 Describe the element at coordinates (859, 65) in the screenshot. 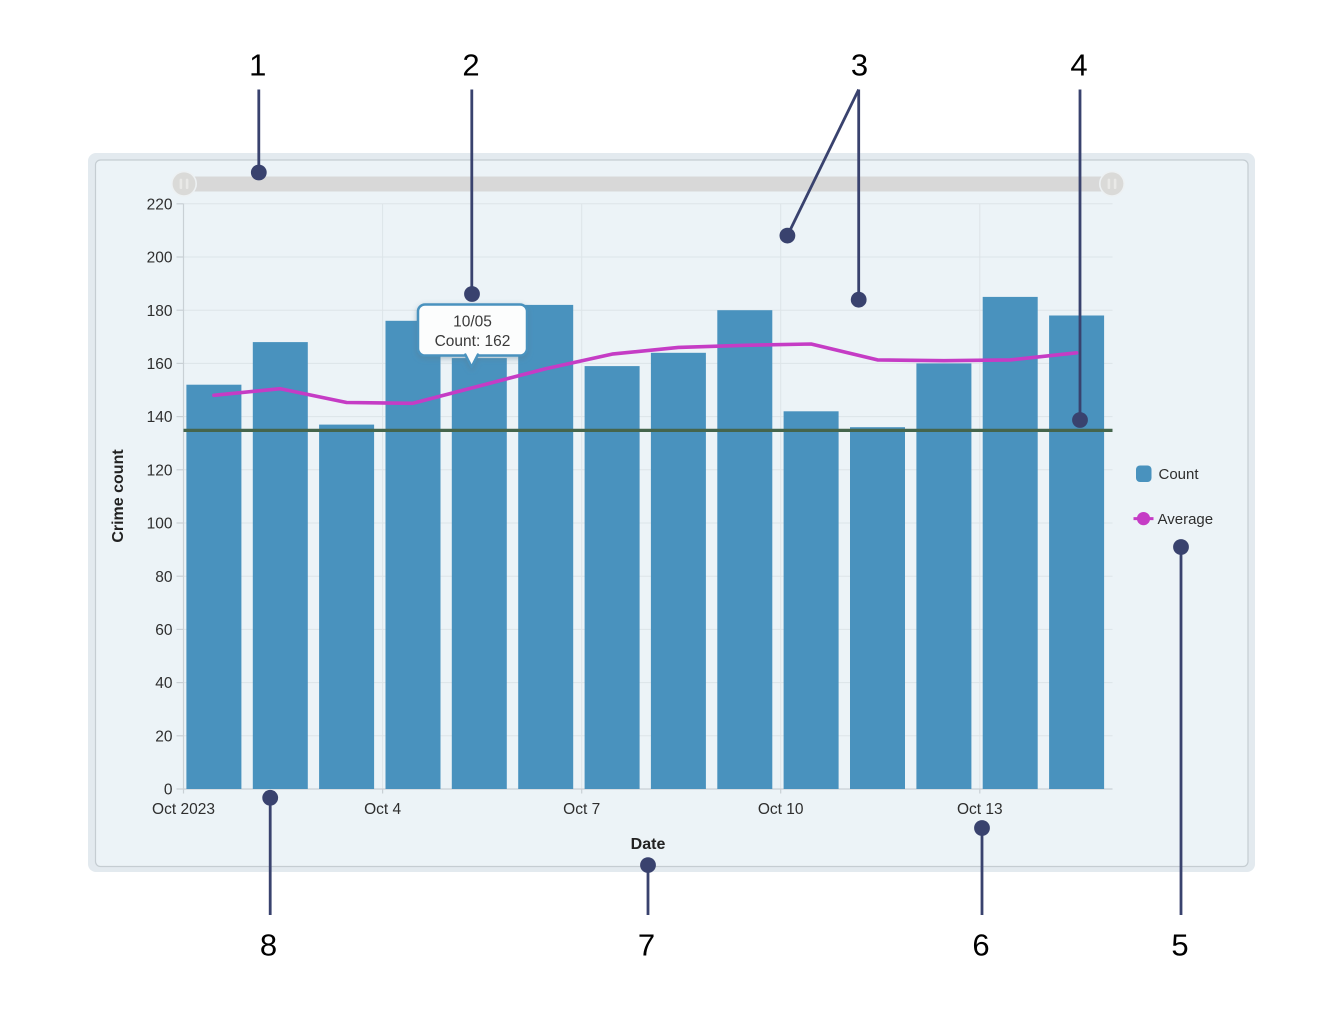

I see `svg-text: 3` at that location.